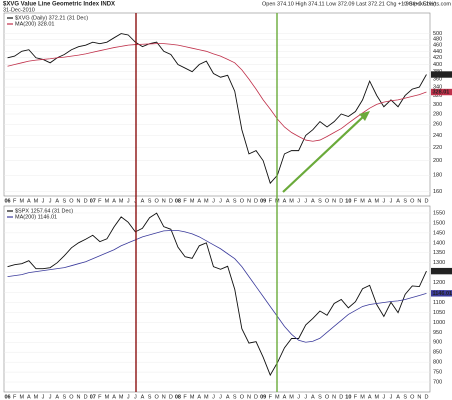 The height and width of the screenshot is (400, 452). I want to click on y-tick-label: 1050, so click(439, 313).